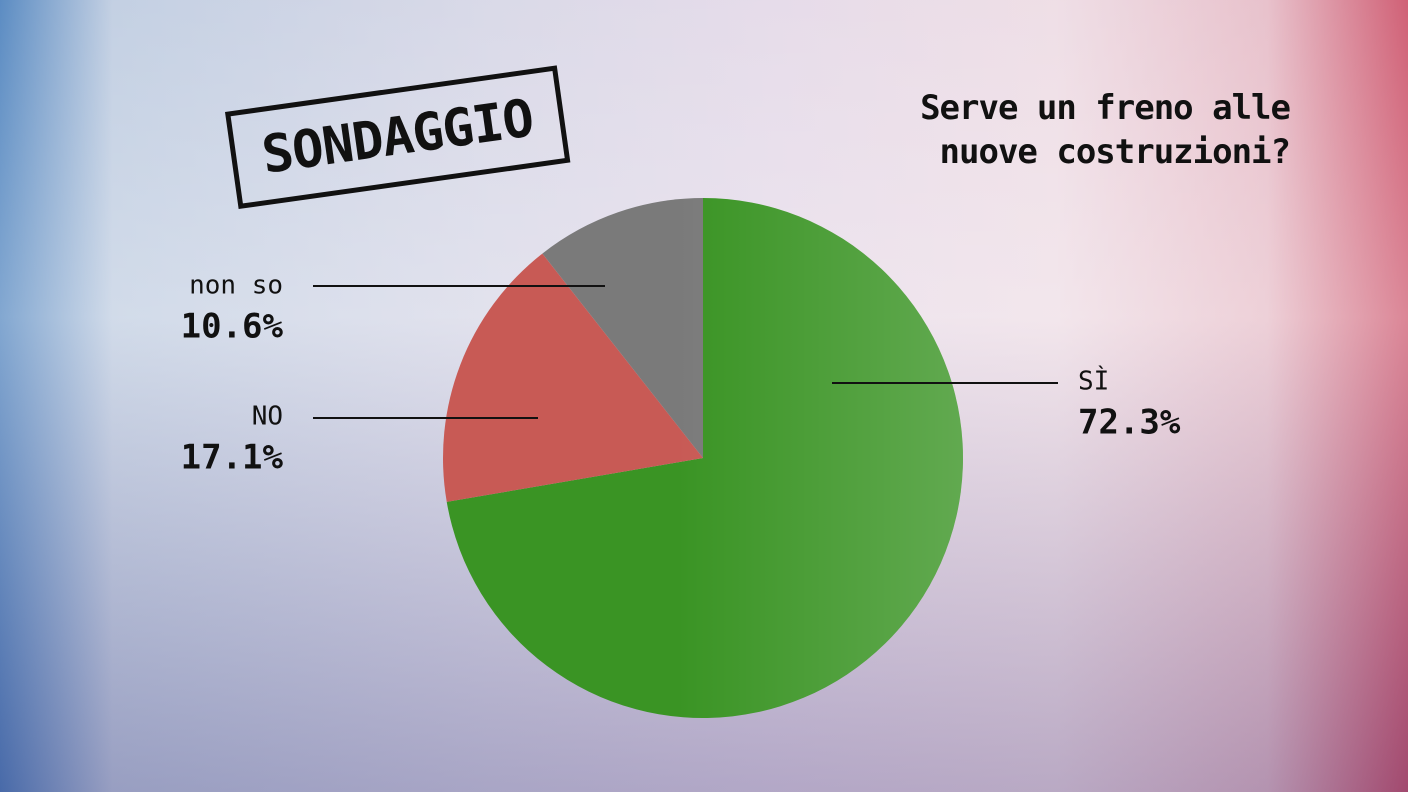 The height and width of the screenshot is (792, 1408). Describe the element at coordinates (1105, 130) in the screenshot. I see `chart-title: Serve un freno alle nuove costruzioni?` at that location.